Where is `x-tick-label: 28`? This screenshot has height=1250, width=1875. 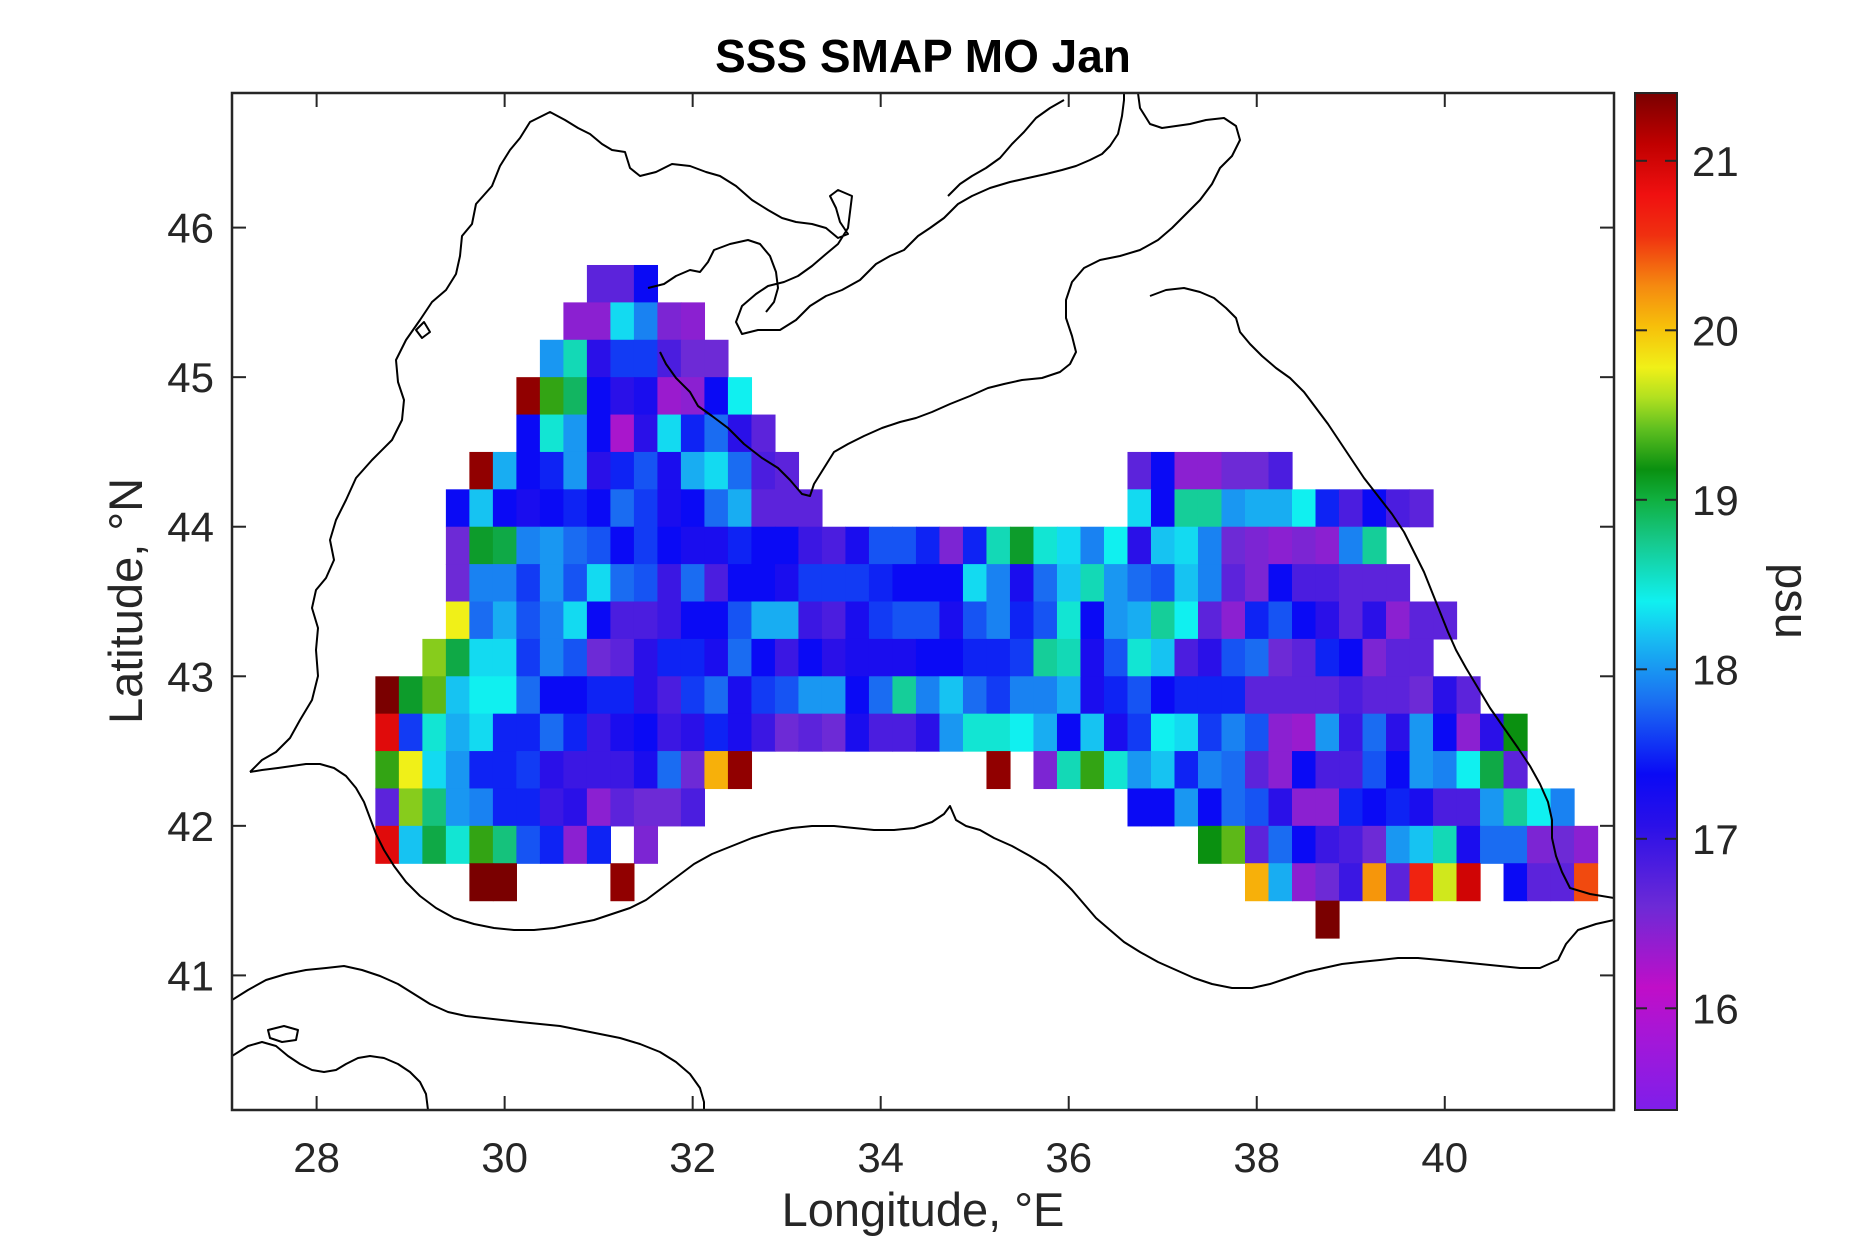 x-tick-label: 28 is located at coordinates (316, 1157).